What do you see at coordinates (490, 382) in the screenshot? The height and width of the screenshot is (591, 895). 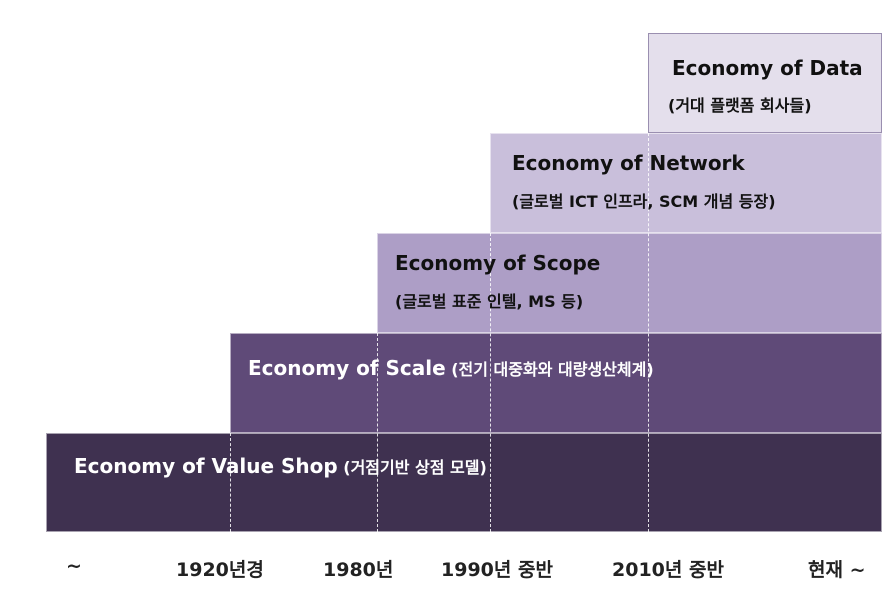 I see `era-divider-1990` at bounding box center [490, 382].